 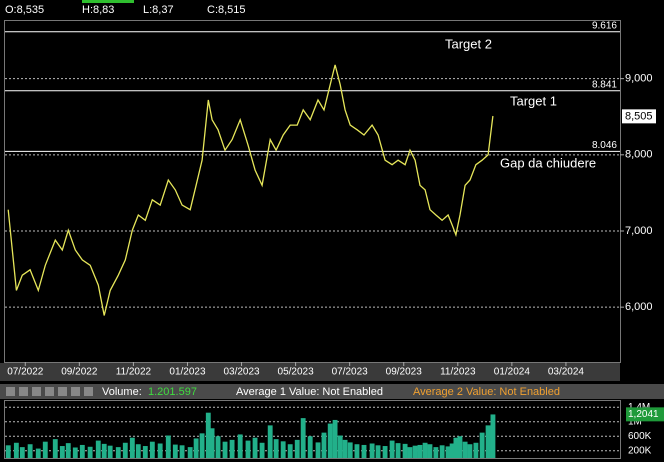 I want to click on volume-frame, so click(x=312, y=429).